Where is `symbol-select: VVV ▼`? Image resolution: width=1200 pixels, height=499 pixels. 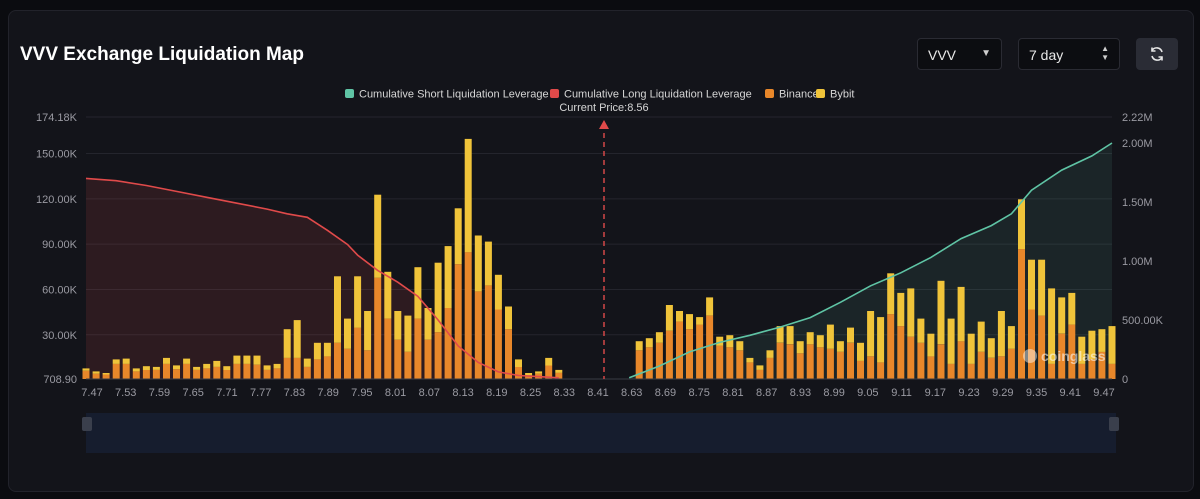 symbol-select: VVV ▼ is located at coordinates (959, 54).